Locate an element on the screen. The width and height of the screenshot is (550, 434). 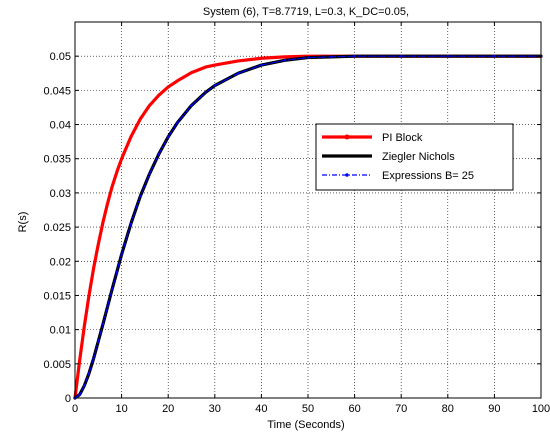
x-axis-title: Time (Seconds) is located at coordinates (305, 425).